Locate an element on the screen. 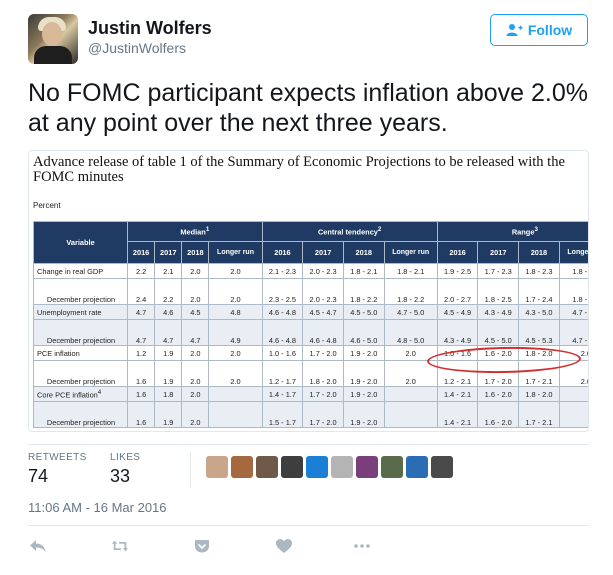 This screenshot has height=575, width=613. avatar-suit is located at coordinates (53, 55).